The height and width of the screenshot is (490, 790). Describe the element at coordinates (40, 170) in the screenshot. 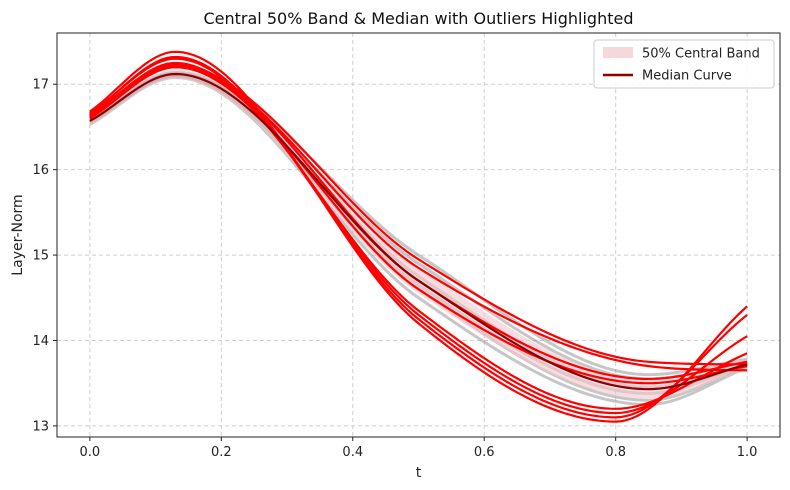

I see `y-tick-label: 16` at that location.